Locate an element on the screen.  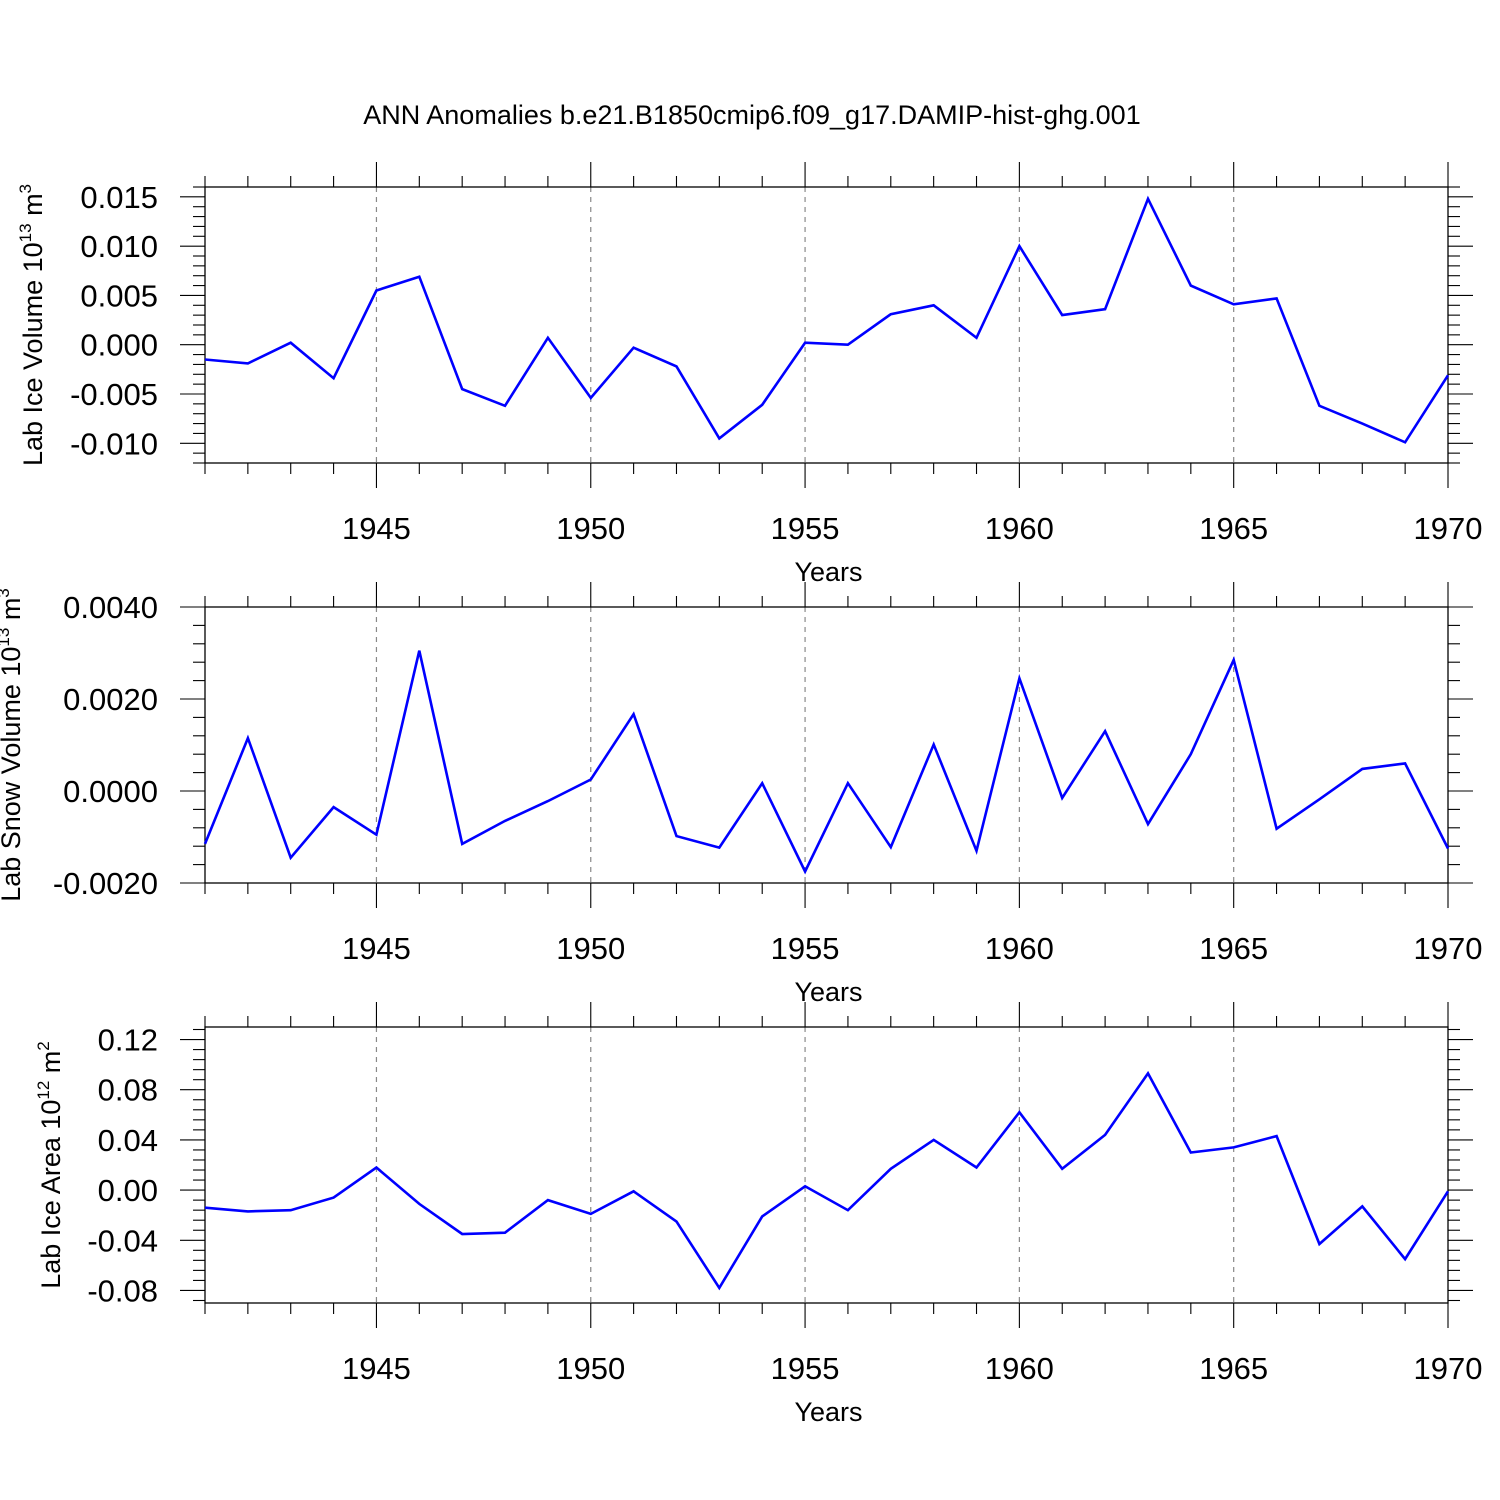
y-axis-label: Lab Ice Volume 1013 m3 is located at coordinates (32, 325).